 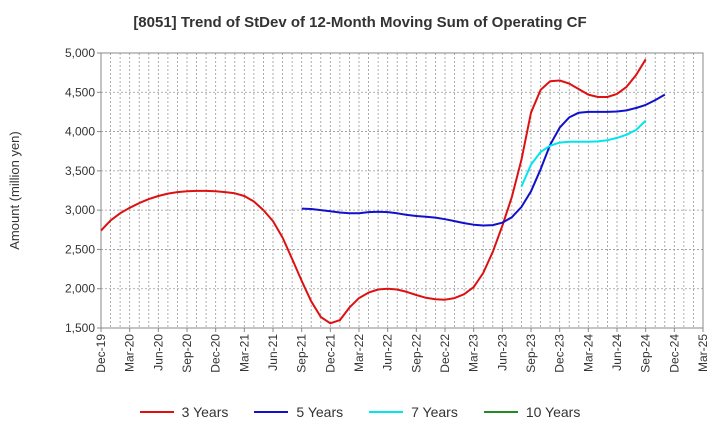 What do you see at coordinates (302, 353) in the screenshot?
I see `x-tick-label: Sep-21` at bounding box center [302, 353].